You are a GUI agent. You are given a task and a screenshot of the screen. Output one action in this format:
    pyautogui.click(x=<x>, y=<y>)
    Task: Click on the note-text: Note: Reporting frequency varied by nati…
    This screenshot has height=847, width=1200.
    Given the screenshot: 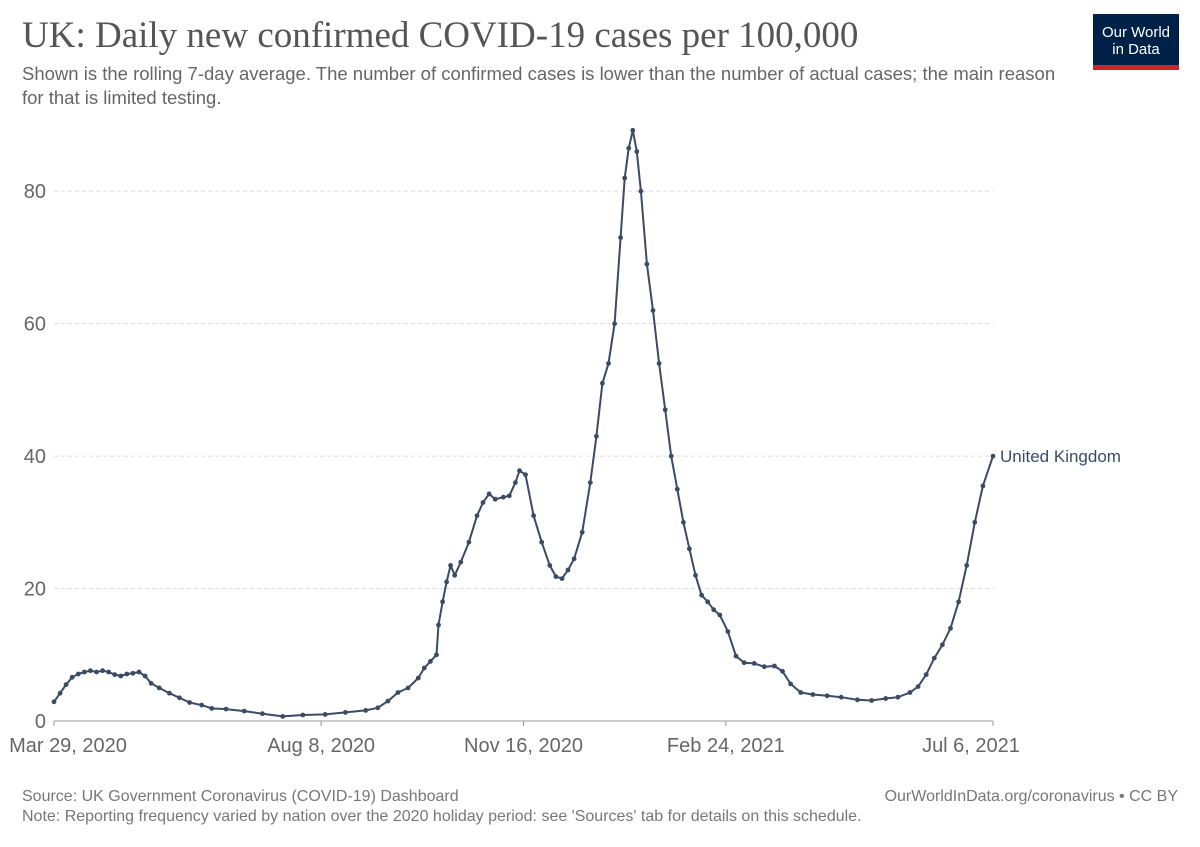 What is the action you would take?
    pyautogui.click(x=442, y=816)
    